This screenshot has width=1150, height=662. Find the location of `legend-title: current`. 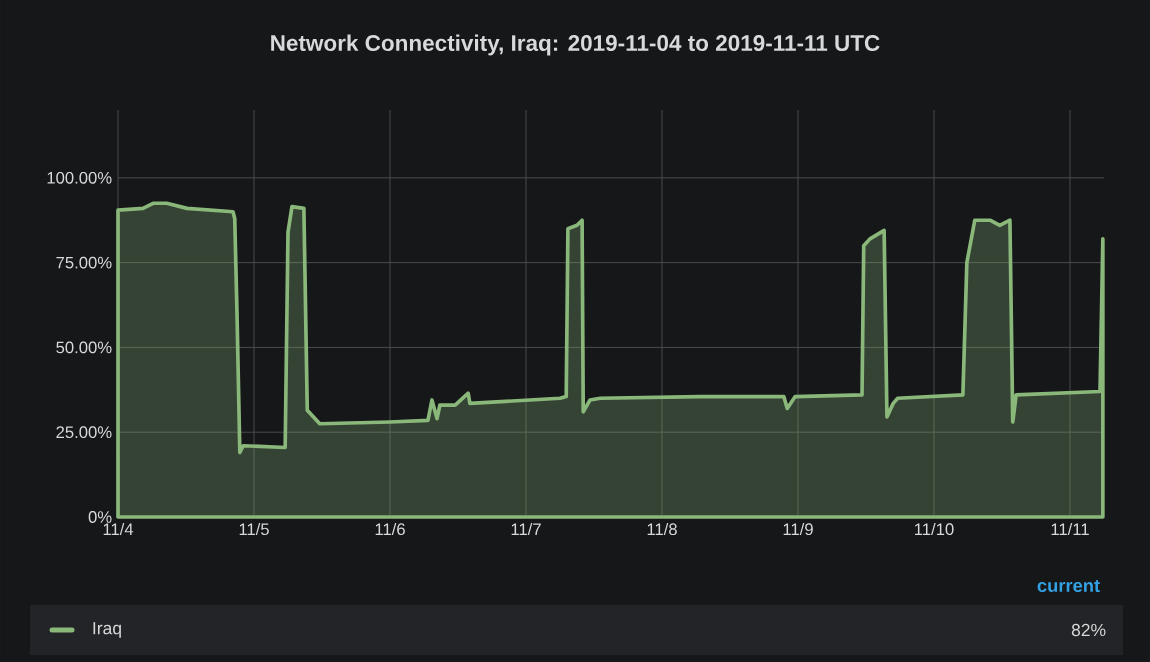

legend-title: current is located at coordinates (1068, 586).